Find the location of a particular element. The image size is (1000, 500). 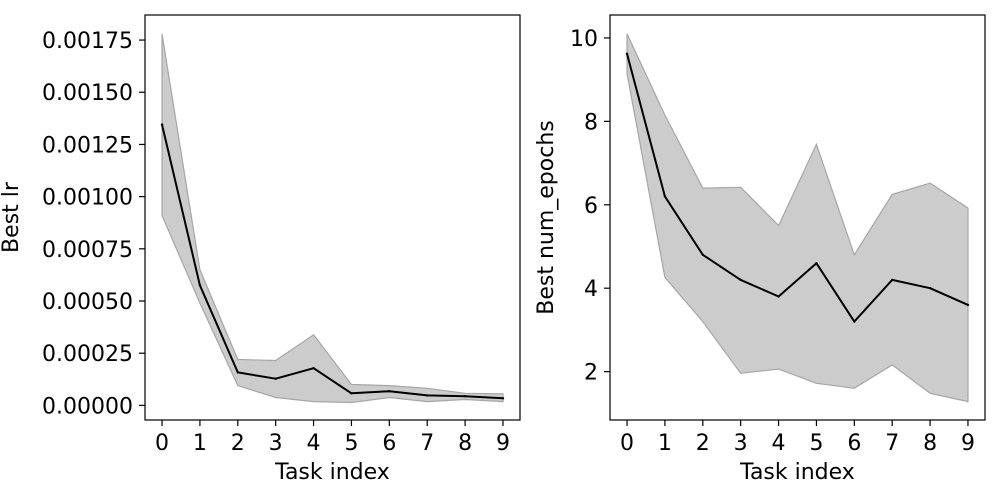

y-tick-label: 4 is located at coordinates (591, 289).